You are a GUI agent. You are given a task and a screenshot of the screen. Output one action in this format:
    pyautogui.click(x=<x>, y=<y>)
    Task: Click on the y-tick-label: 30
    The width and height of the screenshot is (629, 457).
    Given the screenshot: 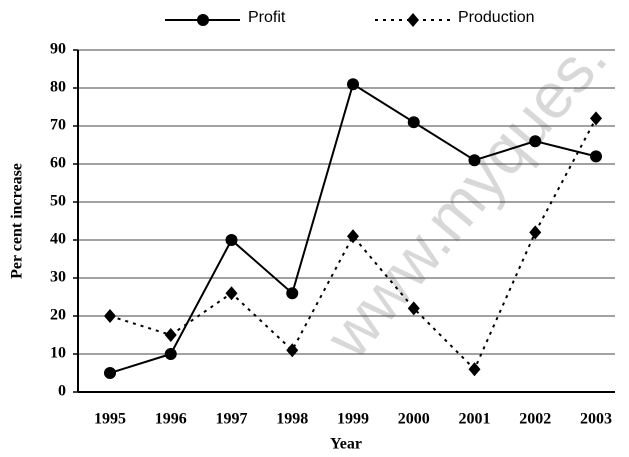 What is the action you would take?
    pyautogui.click(x=58, y=277)
    